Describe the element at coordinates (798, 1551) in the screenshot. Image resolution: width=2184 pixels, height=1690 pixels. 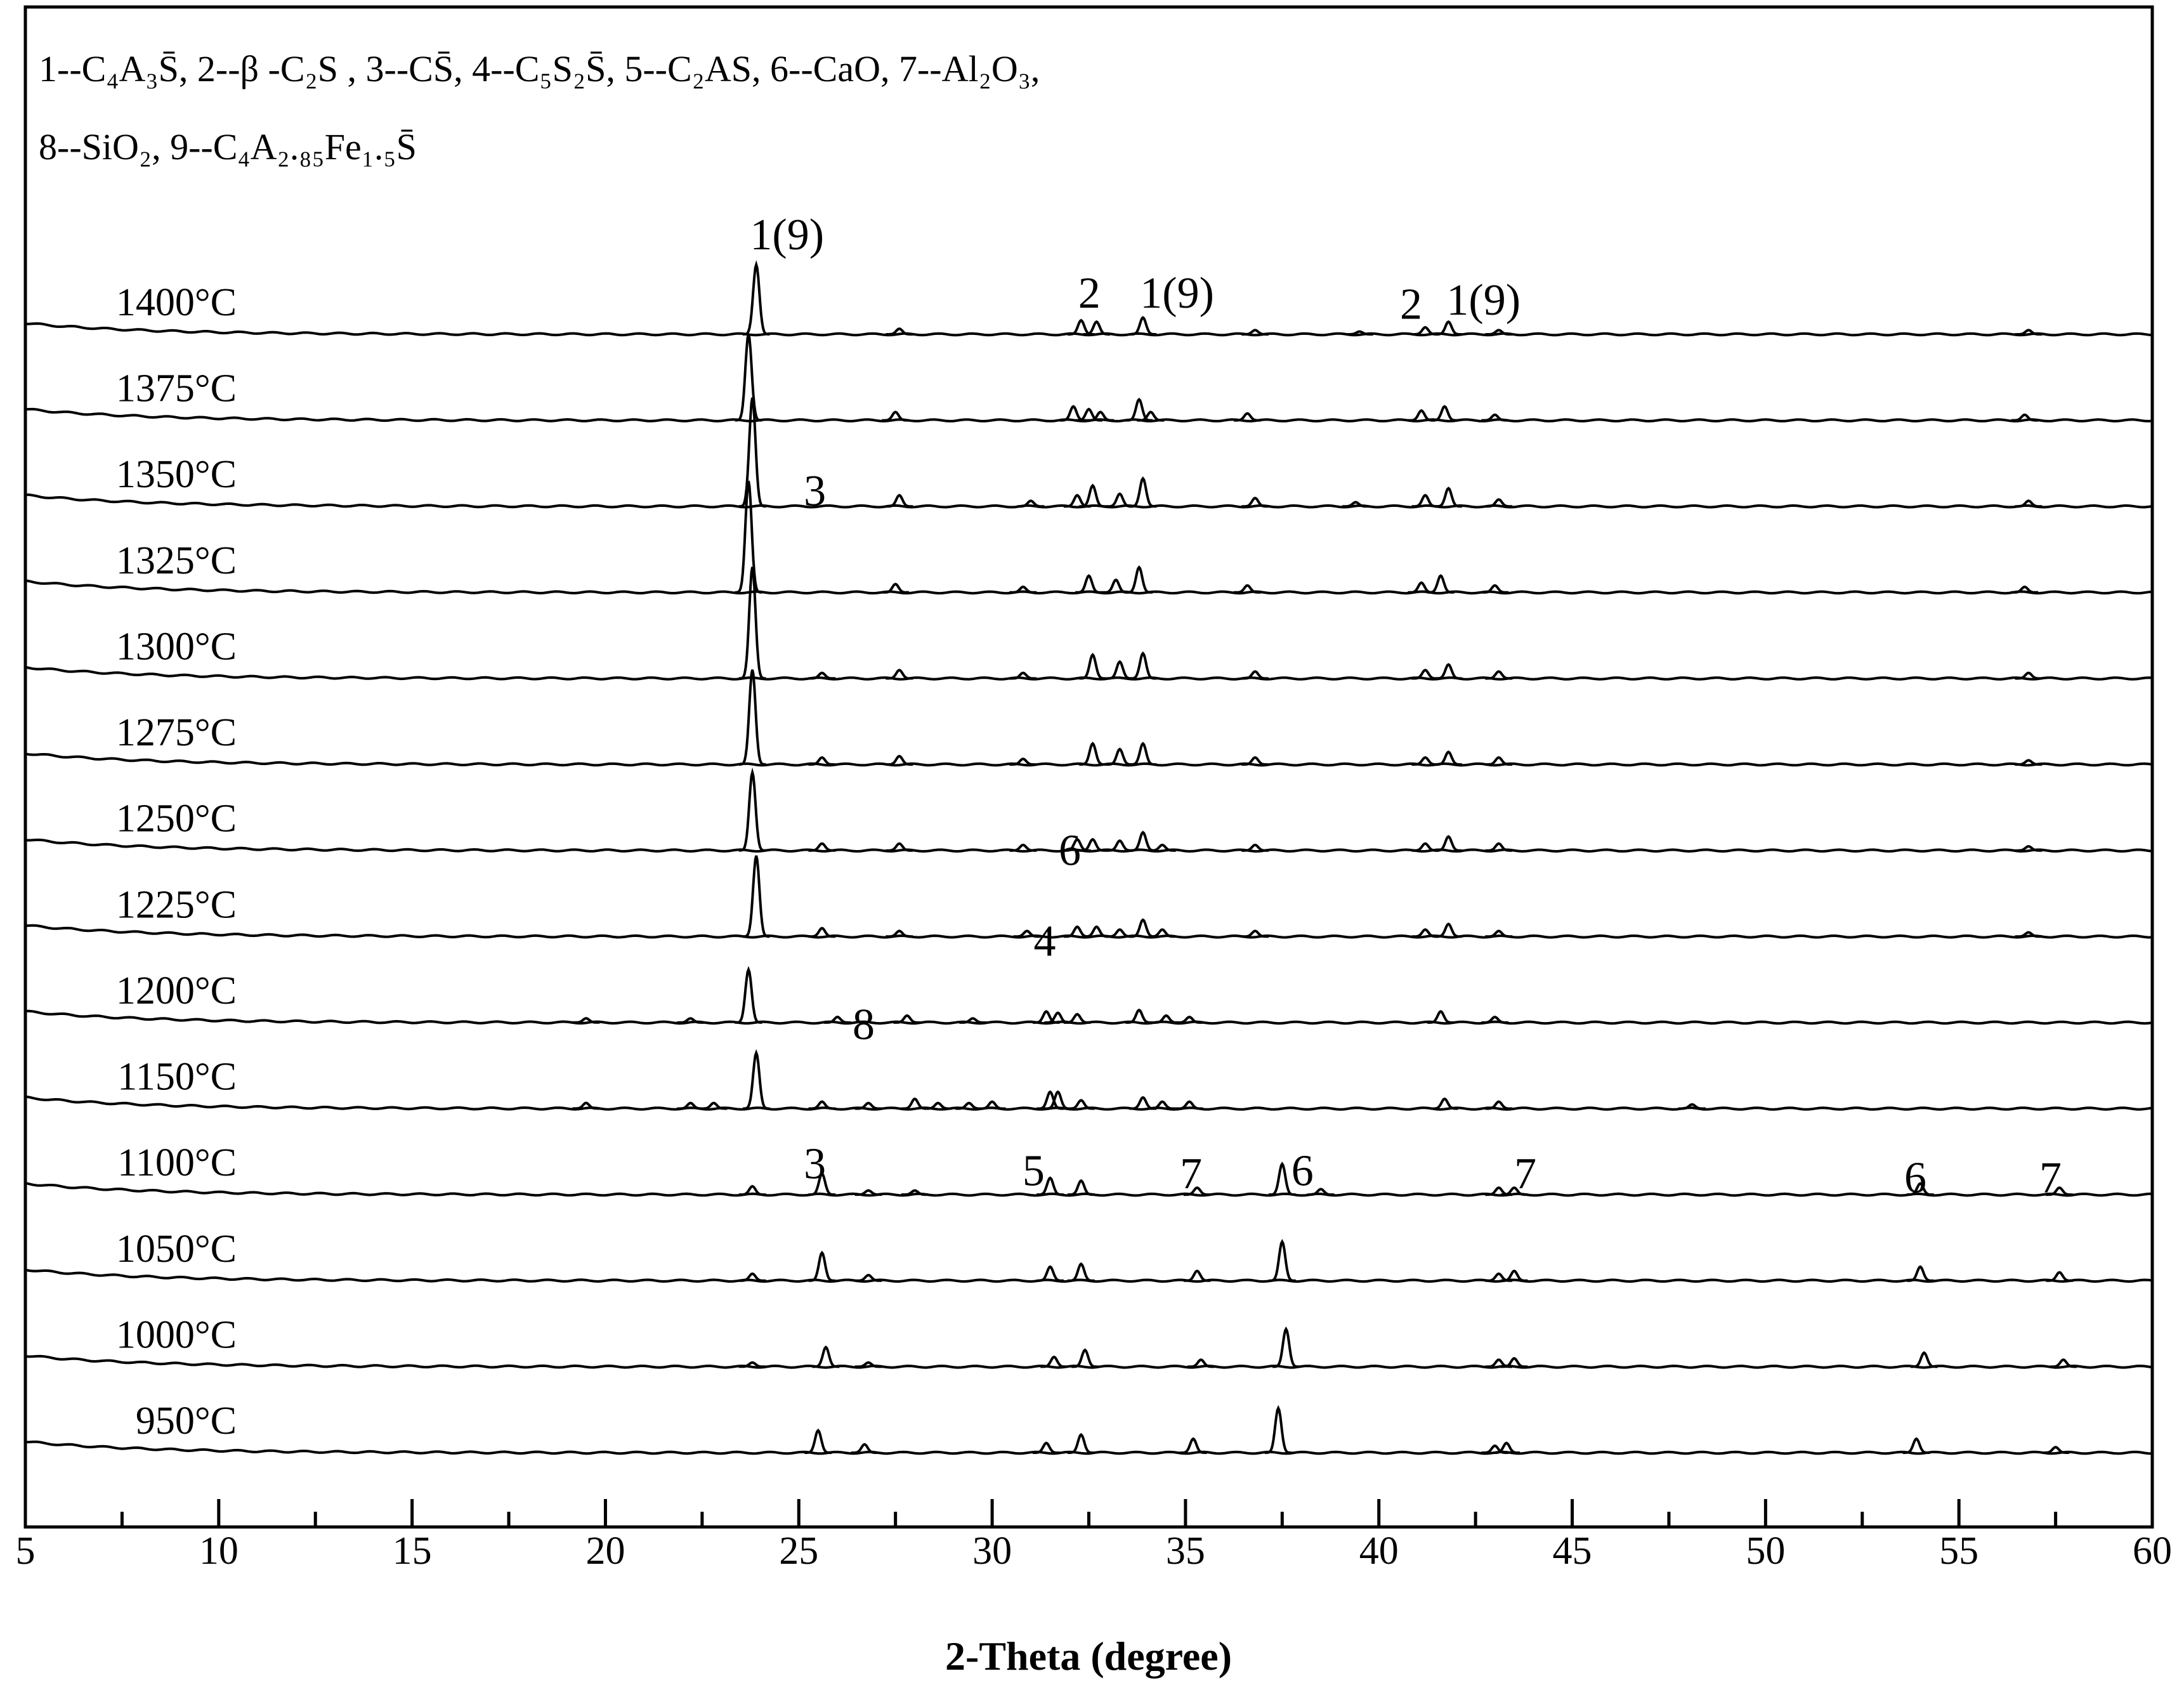
I see `x-tick-label: 25` at that location.